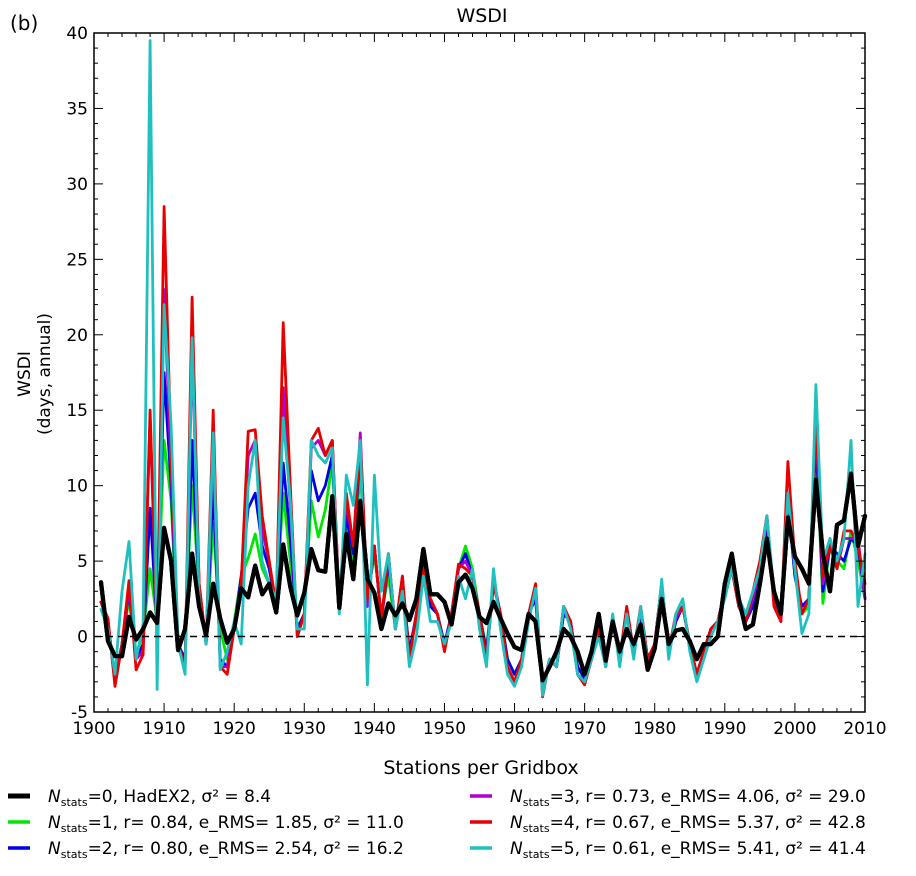  Describe the element at coordinates (77, 487) in the screenshot. I see `y-tick-label: 10` at that location.